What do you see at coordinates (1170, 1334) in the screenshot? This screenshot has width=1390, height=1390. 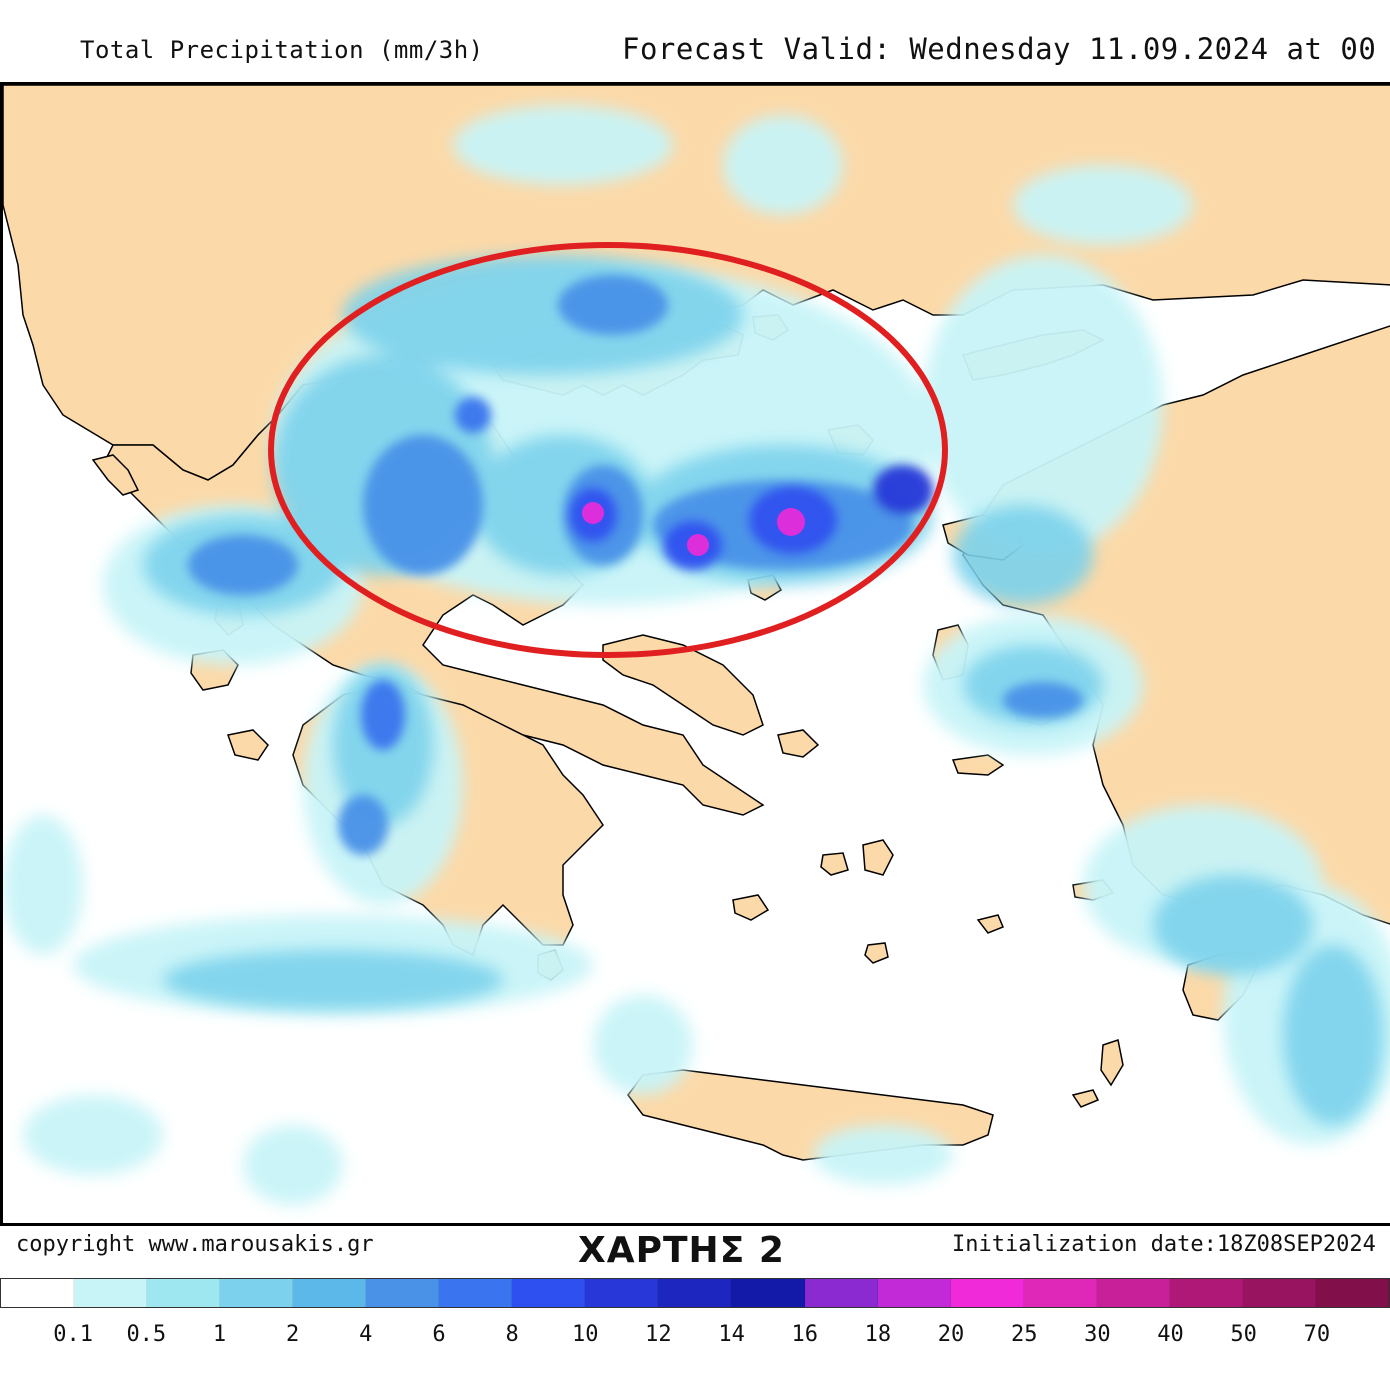 I see `legend-label: 40` at bounding box center [1170, 1334].